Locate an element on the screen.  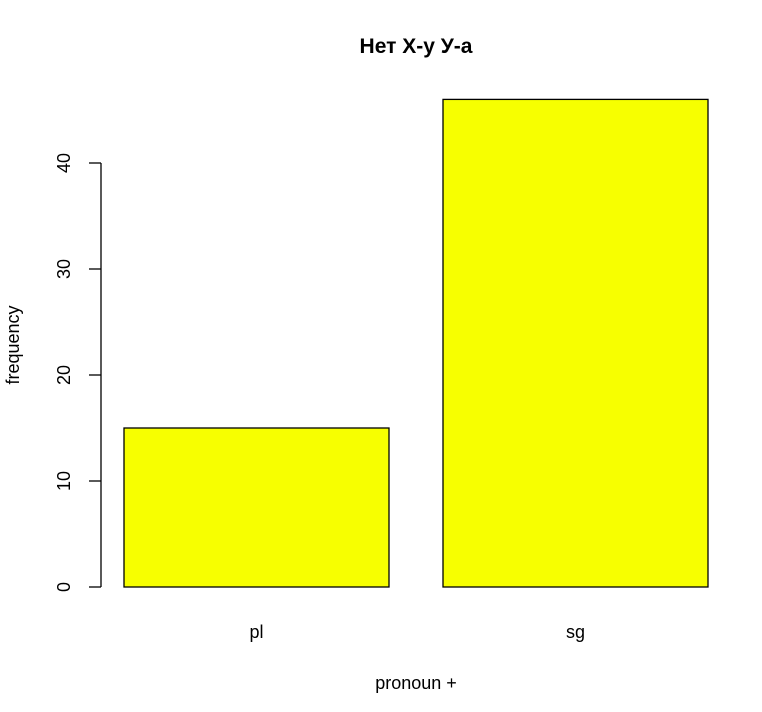
y-axis-label: frequency is located at coordinates (13, 344).